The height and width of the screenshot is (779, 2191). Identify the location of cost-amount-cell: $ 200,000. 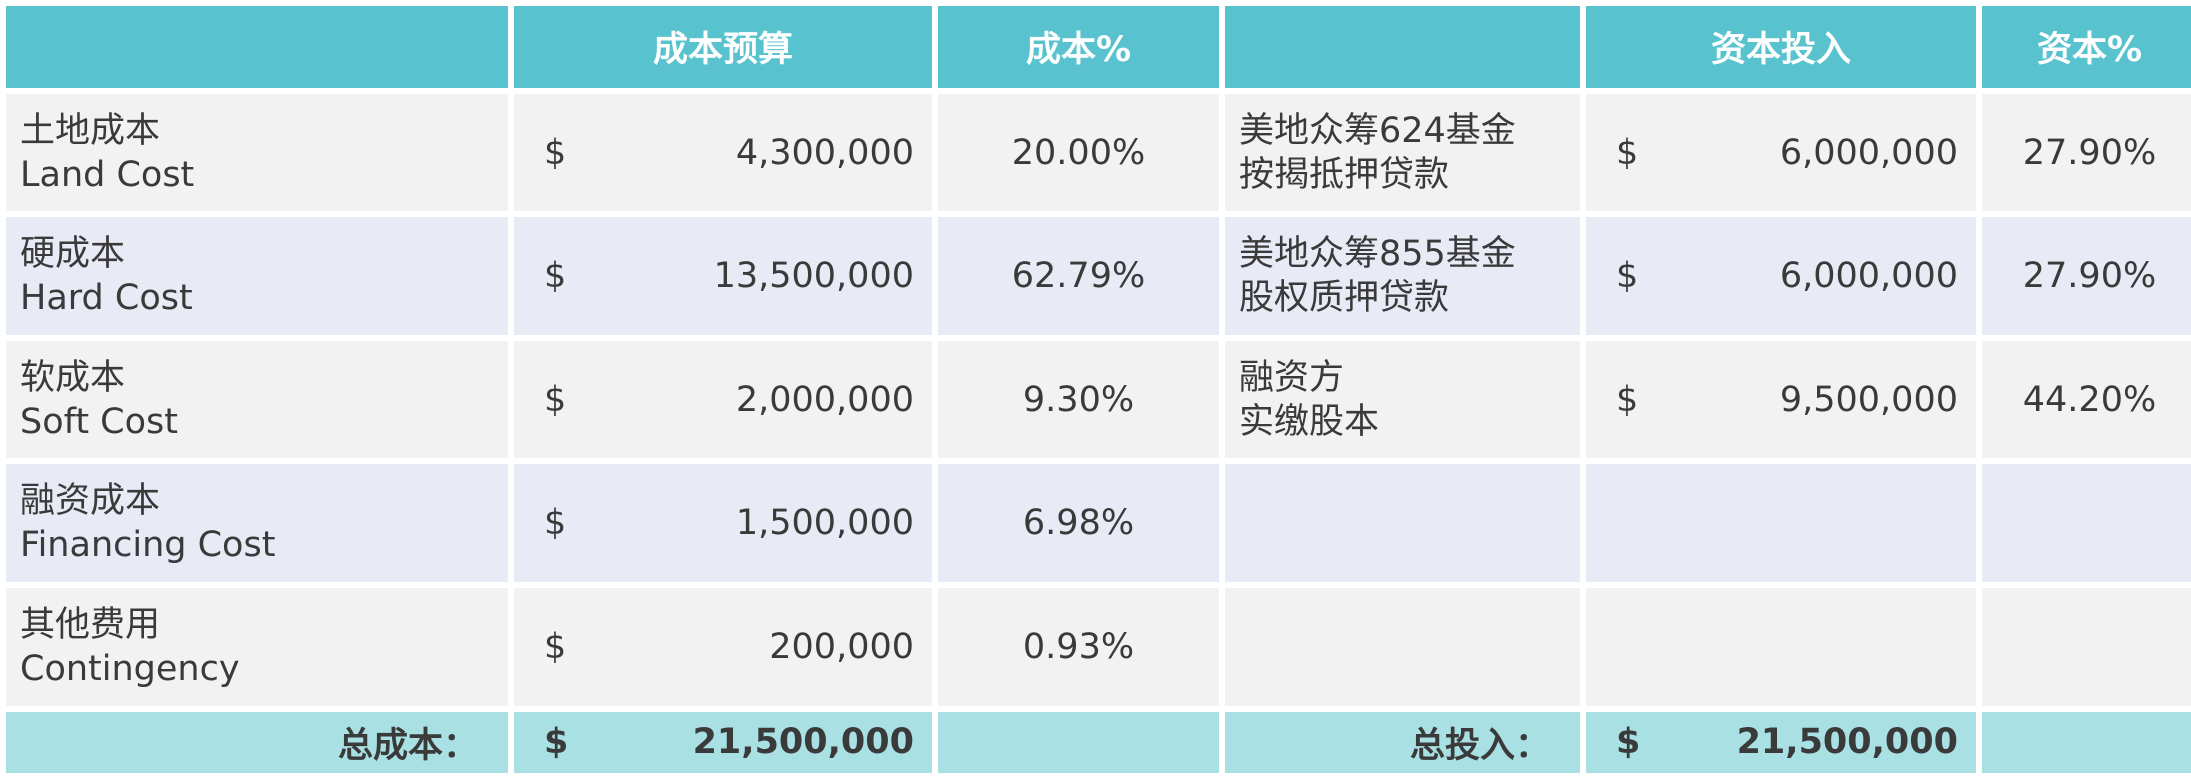
(723, 647).